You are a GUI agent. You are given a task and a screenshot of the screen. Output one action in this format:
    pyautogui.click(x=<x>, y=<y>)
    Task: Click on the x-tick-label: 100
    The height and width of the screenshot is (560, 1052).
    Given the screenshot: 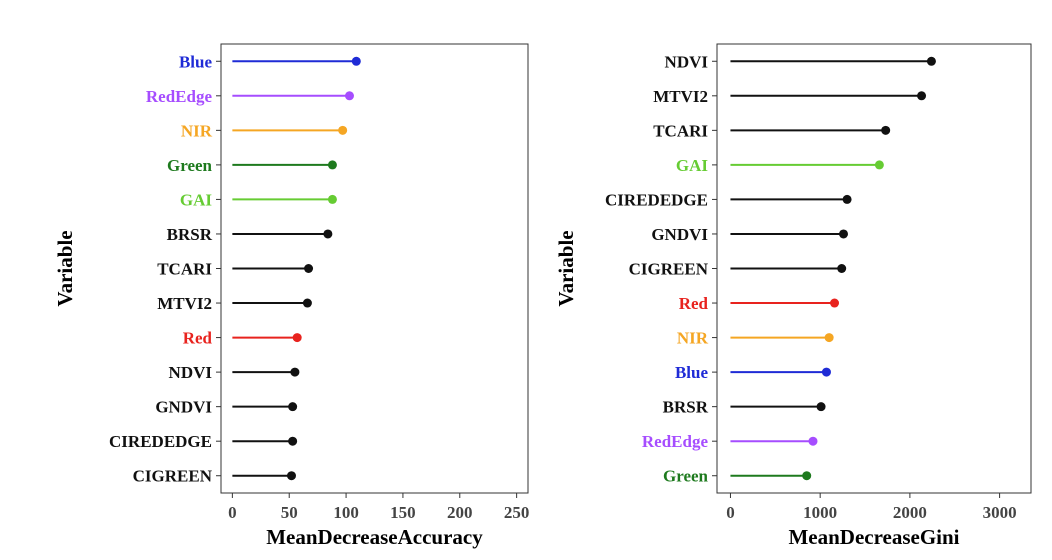 What is the action you would take?
    pyautogui.click(x=346, y=512)
    